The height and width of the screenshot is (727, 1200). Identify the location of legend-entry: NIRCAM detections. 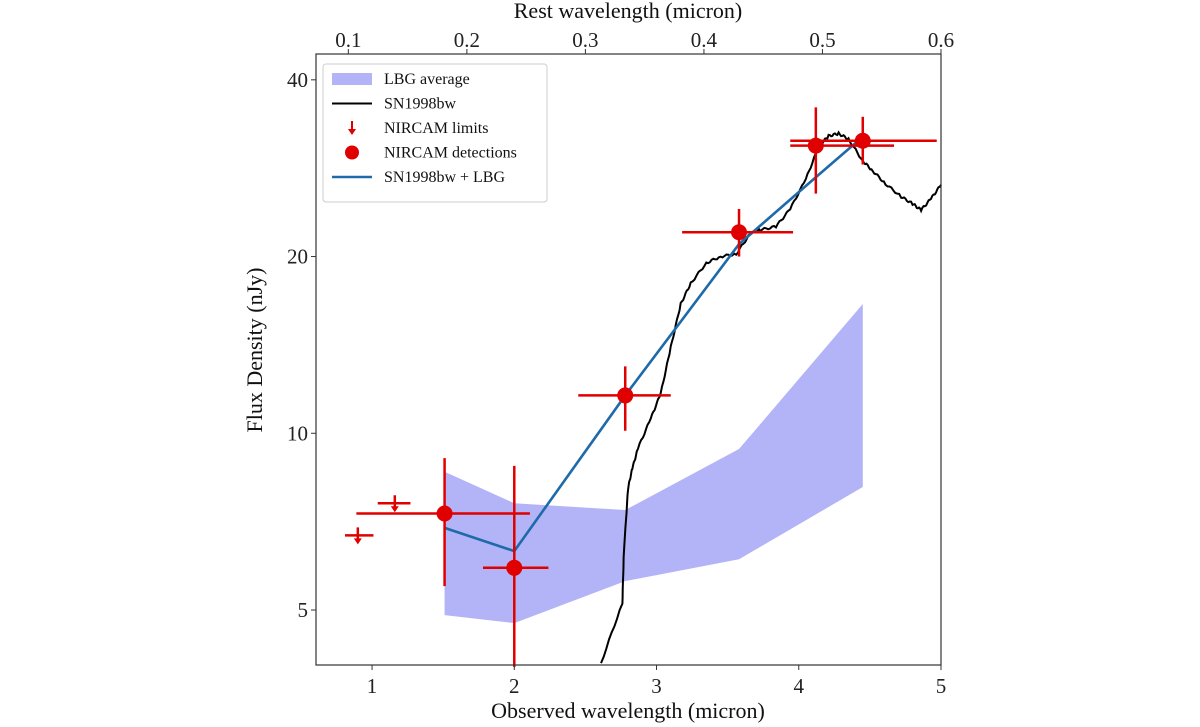
(431, 153).